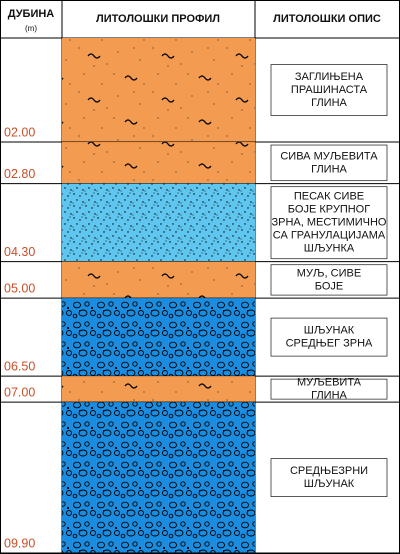 This screenshot has height=554, width=400. Describe the element at coordinates (329, 197) in the screenshot. I see `description-line: ПЕСАК СИВЕ` at that location.